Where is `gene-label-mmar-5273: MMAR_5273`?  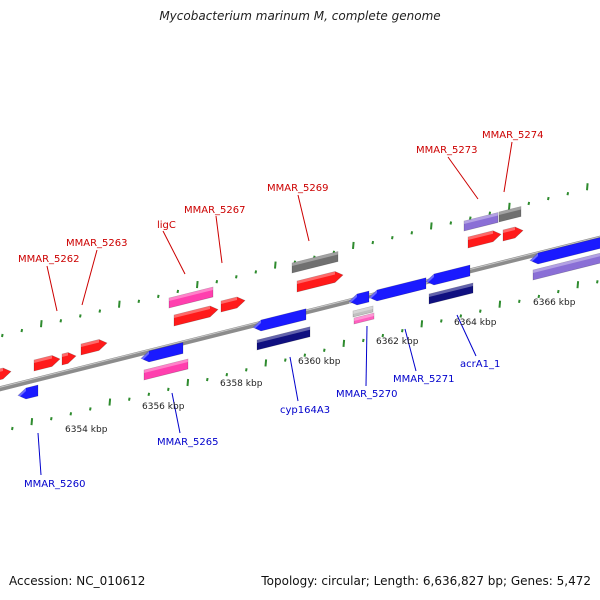 gene-label-mmar-5273: MMAR_5273 is located at coordinates (447, 150).